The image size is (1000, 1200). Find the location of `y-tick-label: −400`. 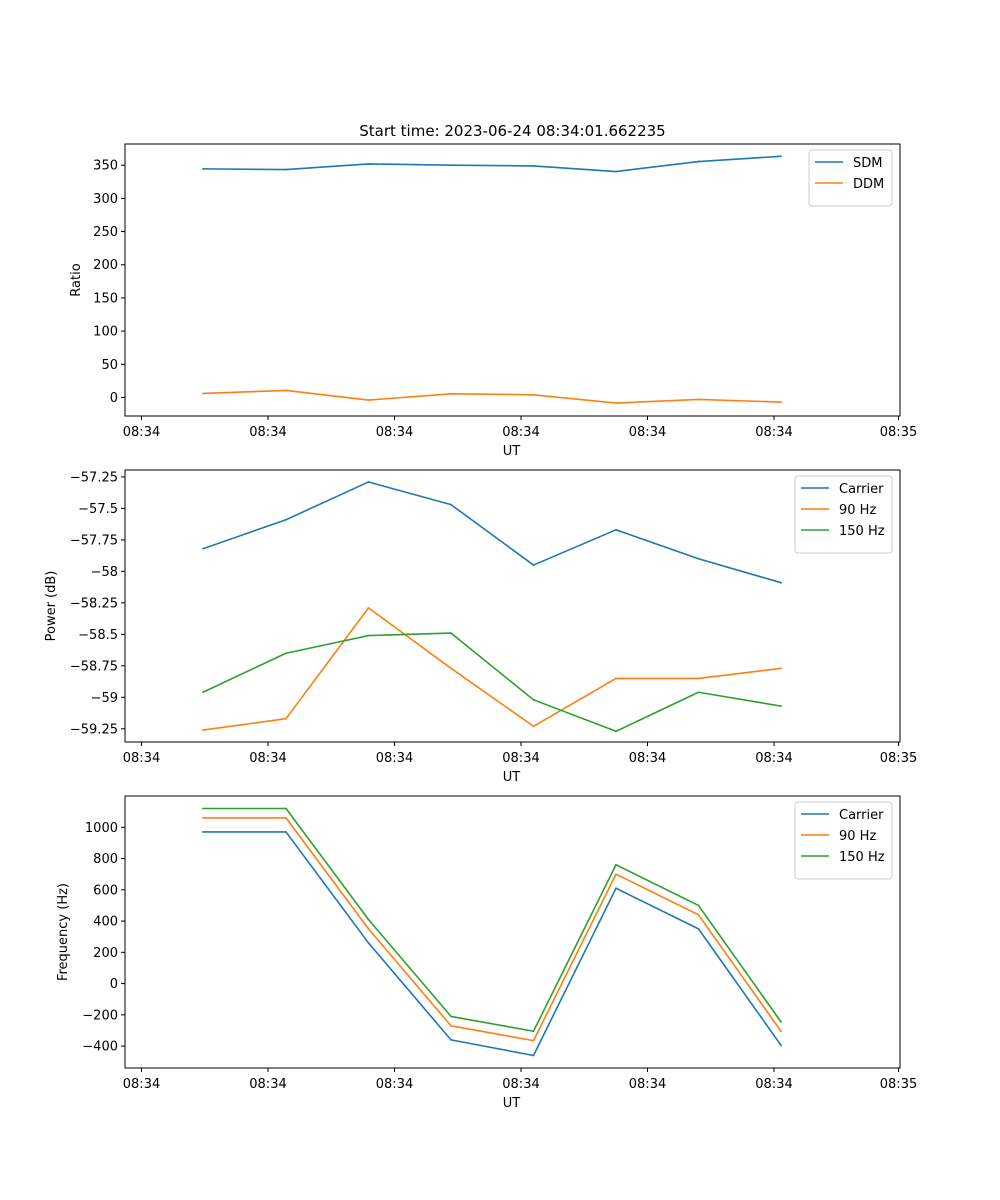

y-tick-label: −400 is located at coordinates (100, 1047).